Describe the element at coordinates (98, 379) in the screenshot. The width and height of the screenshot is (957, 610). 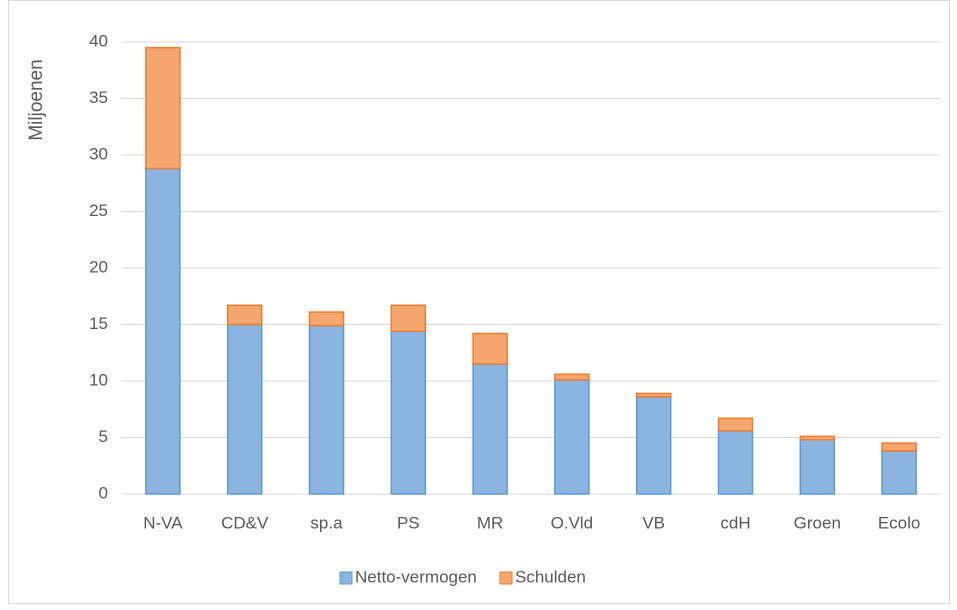
I see `y-tick-label: 10` at that location.